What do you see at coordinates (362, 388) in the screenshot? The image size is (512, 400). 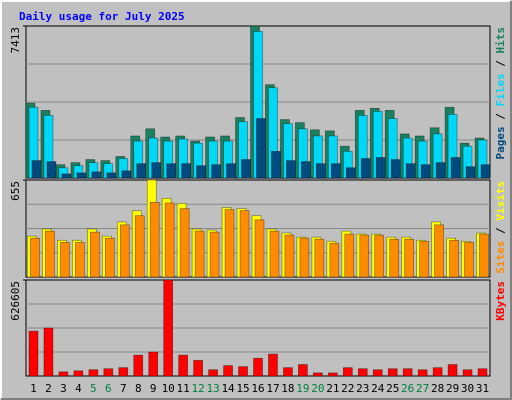 I see `x-tick-label: 23` at bounding box center [362, 388].